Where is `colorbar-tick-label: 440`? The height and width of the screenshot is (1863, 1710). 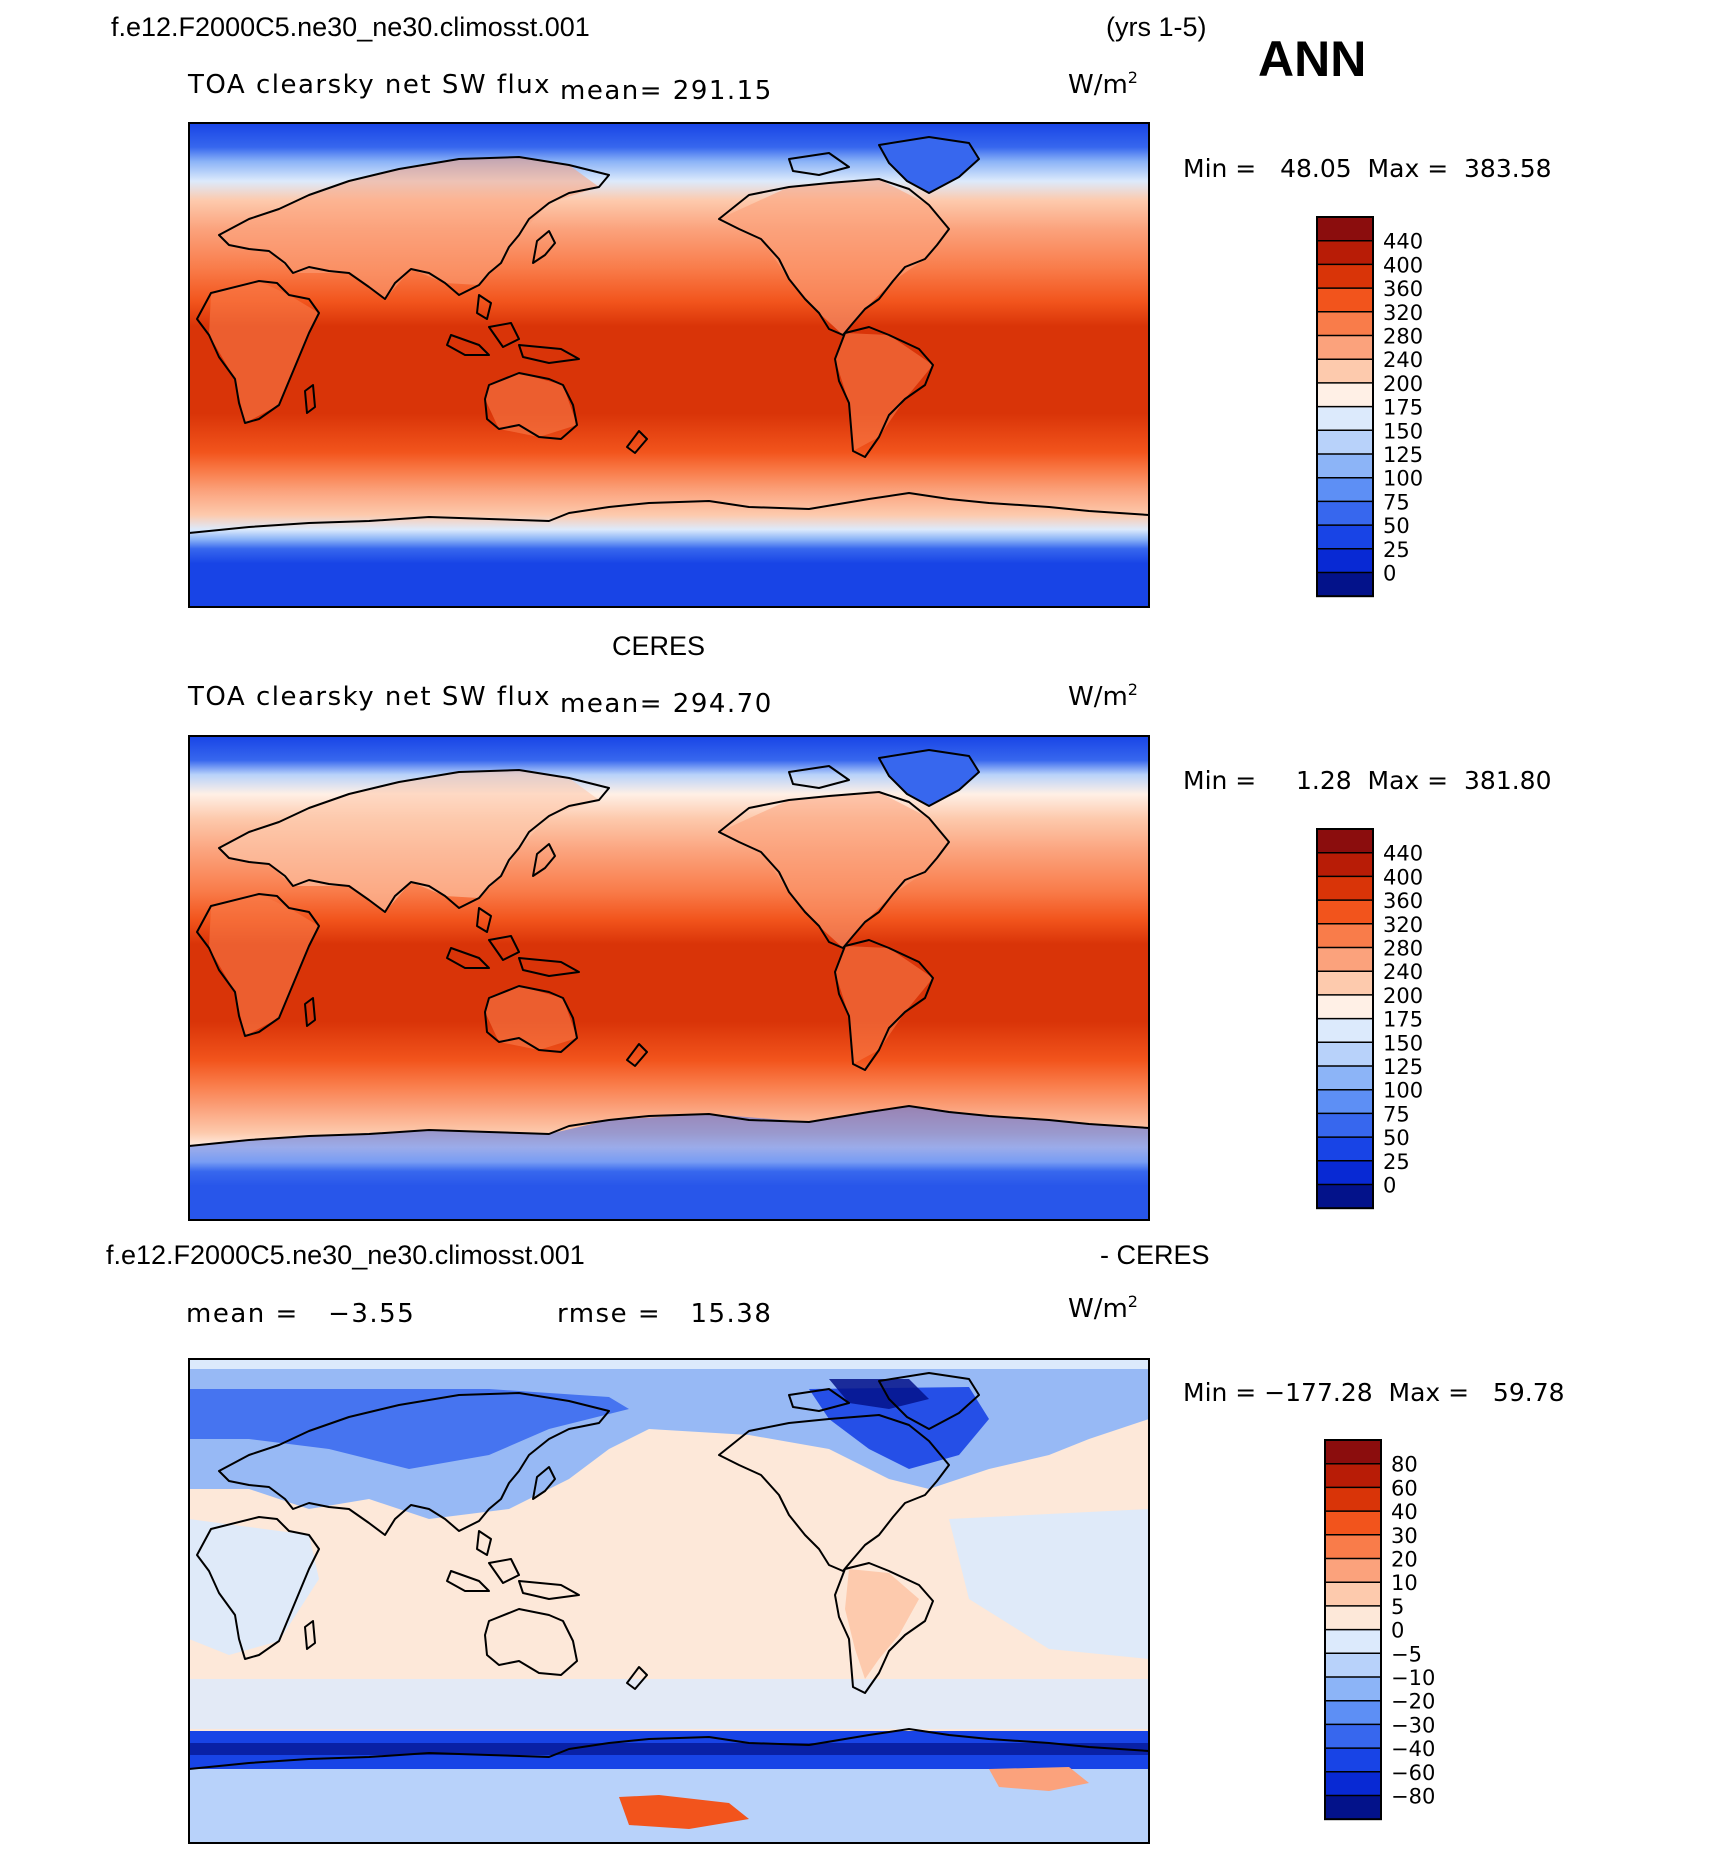
colorbar-tick-label: 440 is located at coordinates (1403, 242).